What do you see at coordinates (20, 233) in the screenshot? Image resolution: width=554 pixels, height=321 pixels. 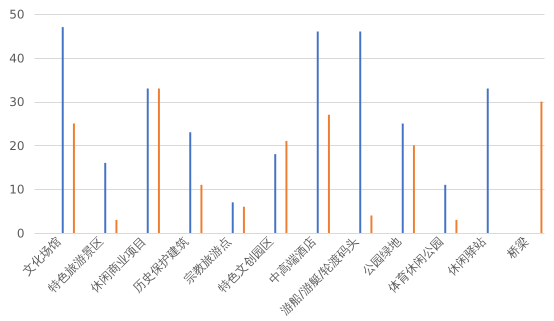 I see `y-tick-label: 0` at bounding box center [20, 233].